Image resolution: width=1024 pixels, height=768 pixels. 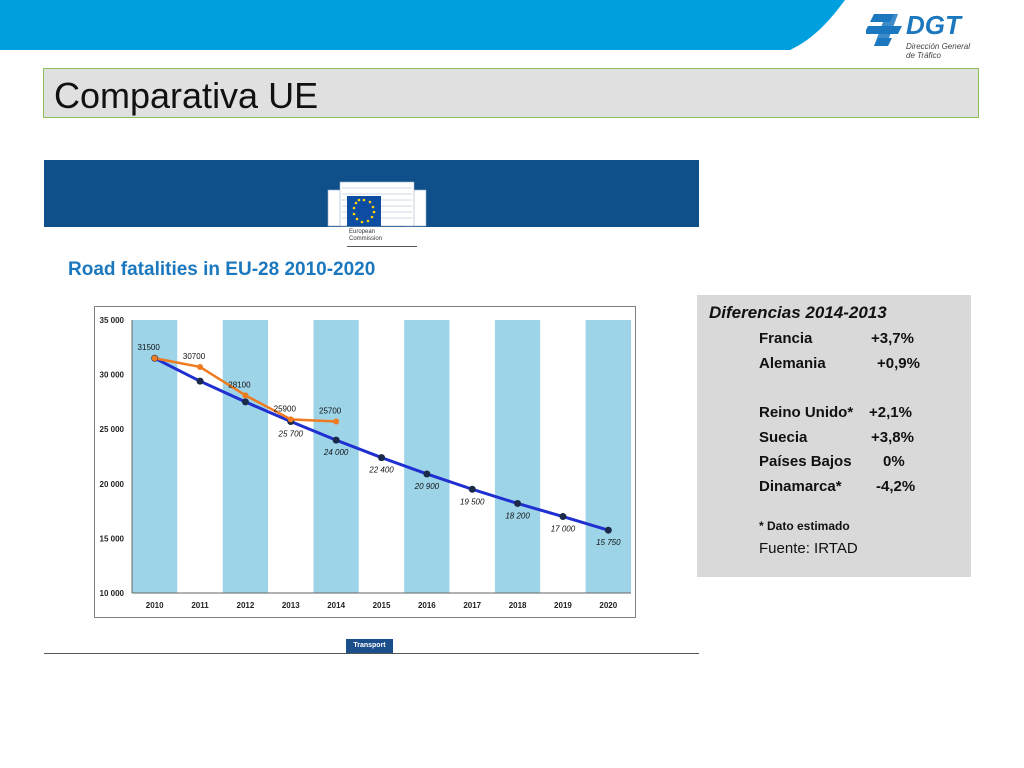 What do you see at coordinates (563, 529) in the screenshot?
I see `chart-data-label: 17 000` at bounding box center [563, 529].